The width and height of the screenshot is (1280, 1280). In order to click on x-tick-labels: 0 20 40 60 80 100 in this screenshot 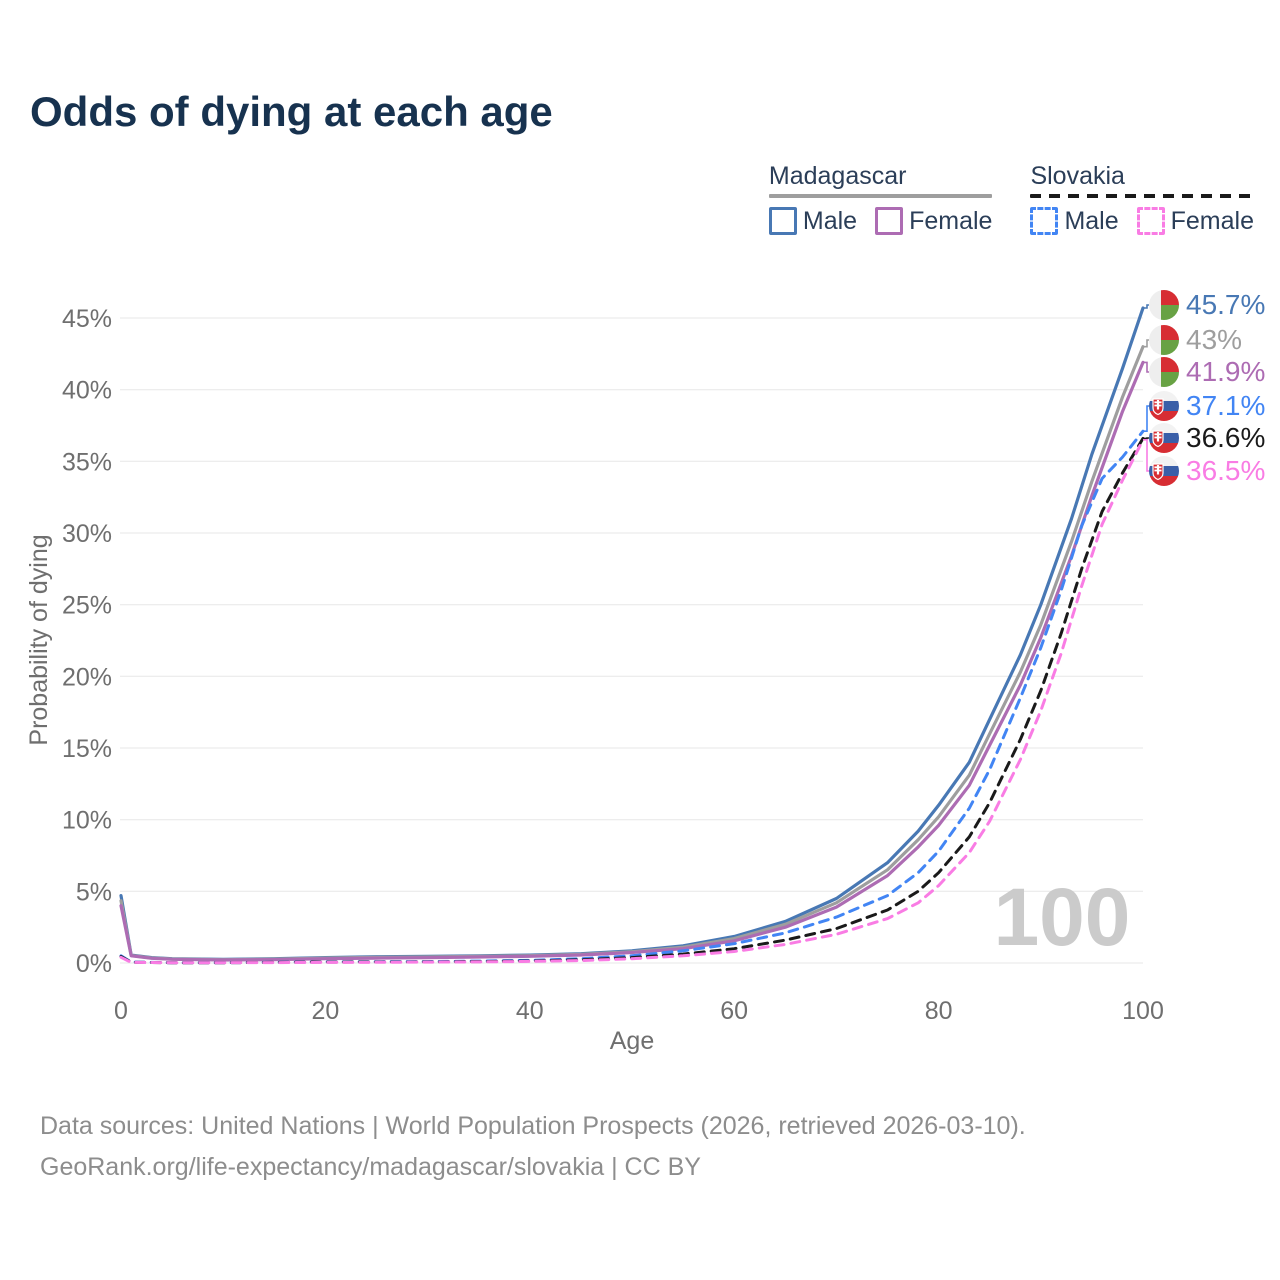, I will do `click(639, 1011)`.